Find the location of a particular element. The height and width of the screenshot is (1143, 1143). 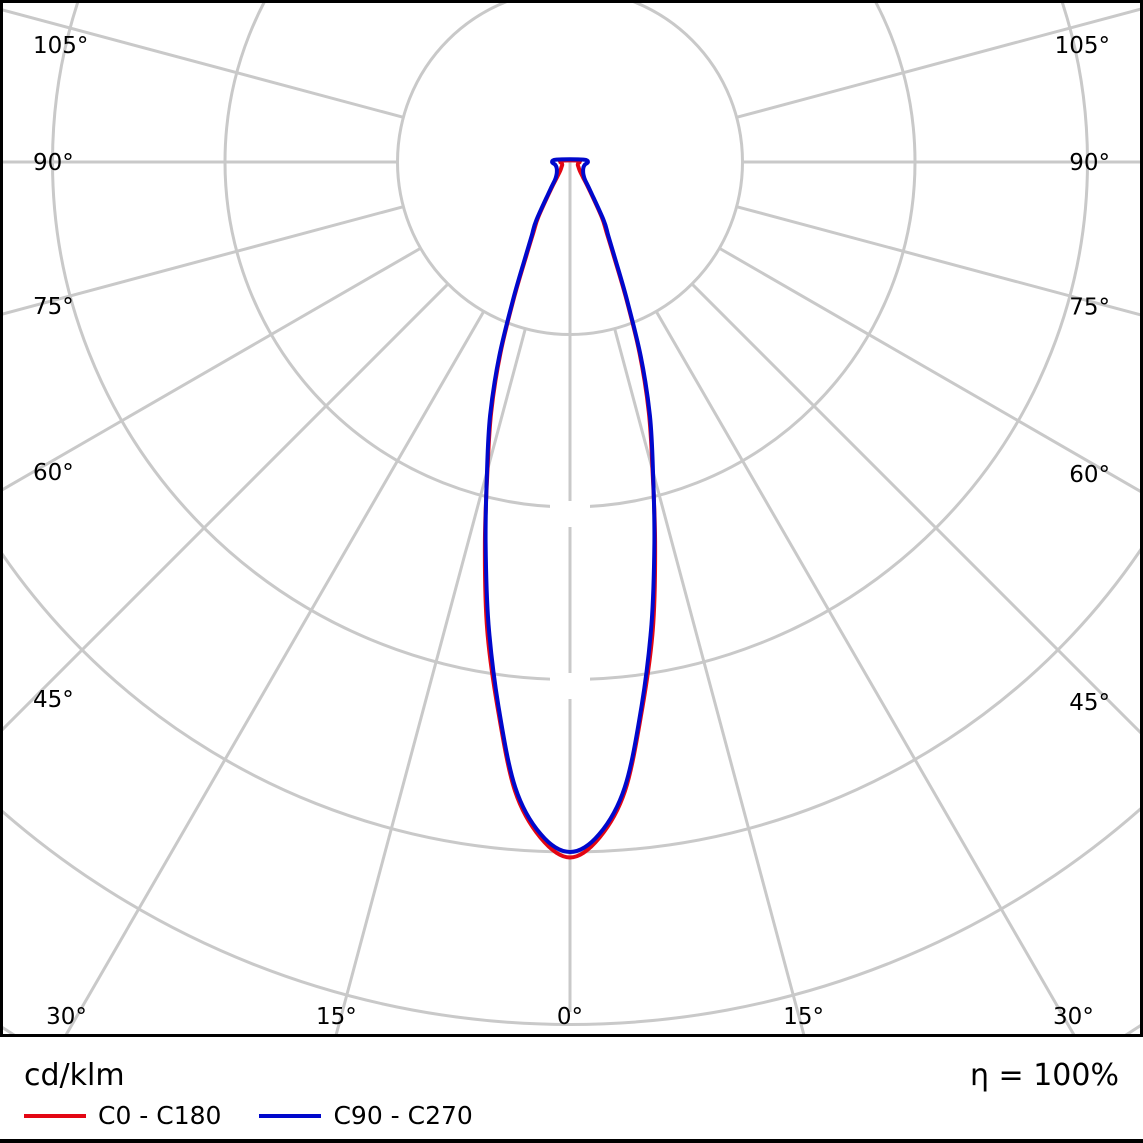

legend: C0 - C180 C90 - C270 is located at coordinates (571, 1115).